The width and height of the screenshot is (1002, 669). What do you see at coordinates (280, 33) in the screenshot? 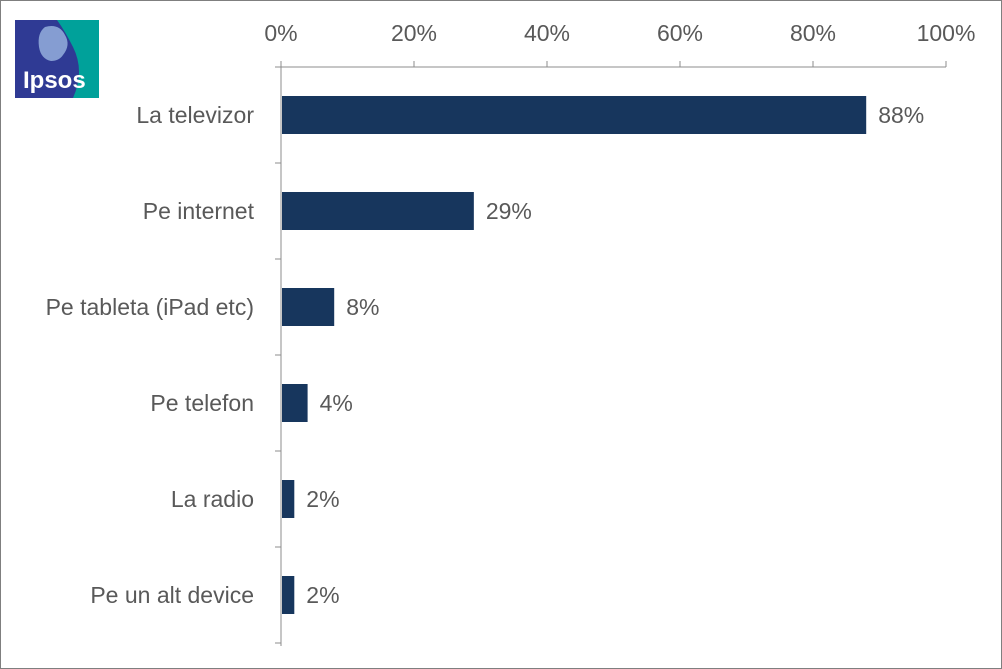
I see `x-tick-label: 0%` at bounding box center [280, 33].